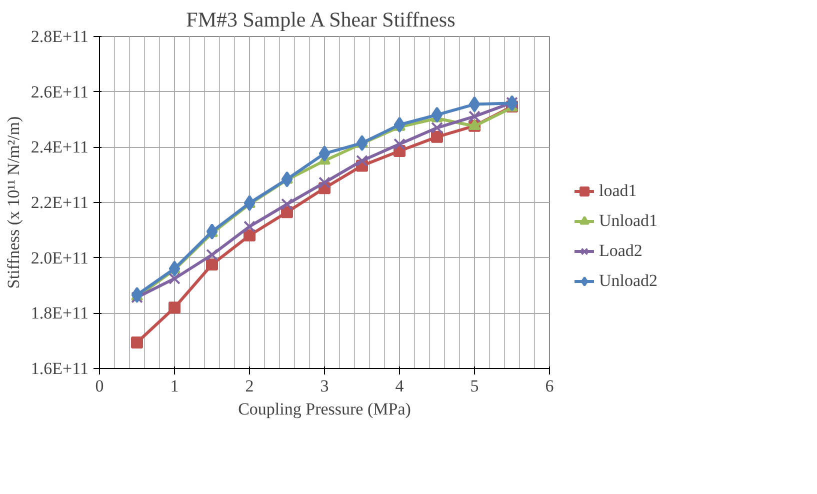  I want to click on y-axis-title: Stiffness (x 10¹¹ N/m²/m), so click(13, 202).